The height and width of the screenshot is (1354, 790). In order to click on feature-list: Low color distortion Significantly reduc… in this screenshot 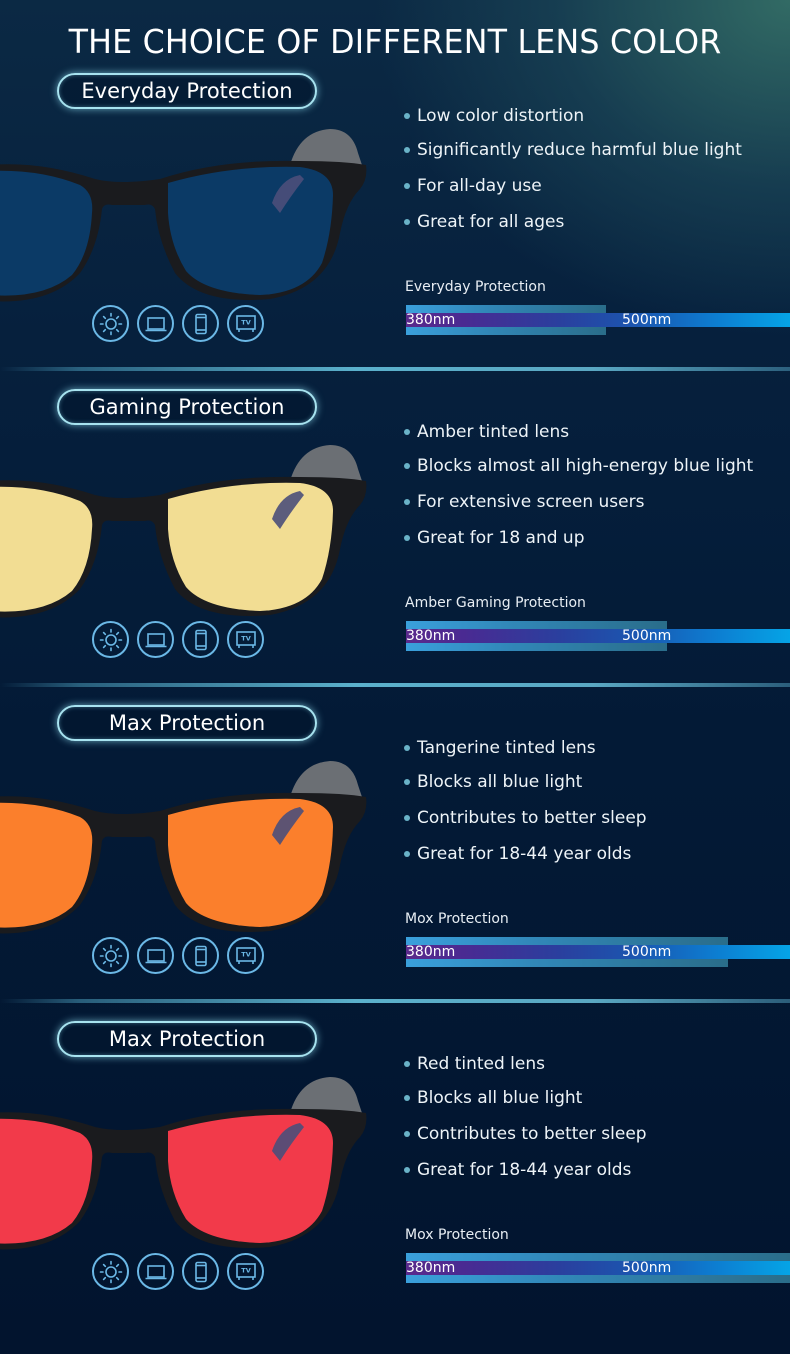, I will do `click(573, 169)`.